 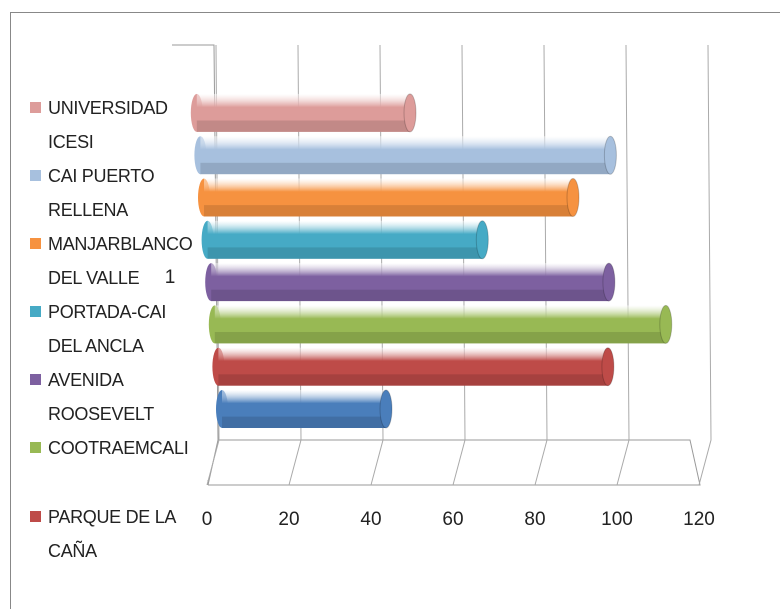 What do you see at coordinates (617, 519) in the screenshot?
I see `x-tick-label: 100` at bounding box center [617, 519].